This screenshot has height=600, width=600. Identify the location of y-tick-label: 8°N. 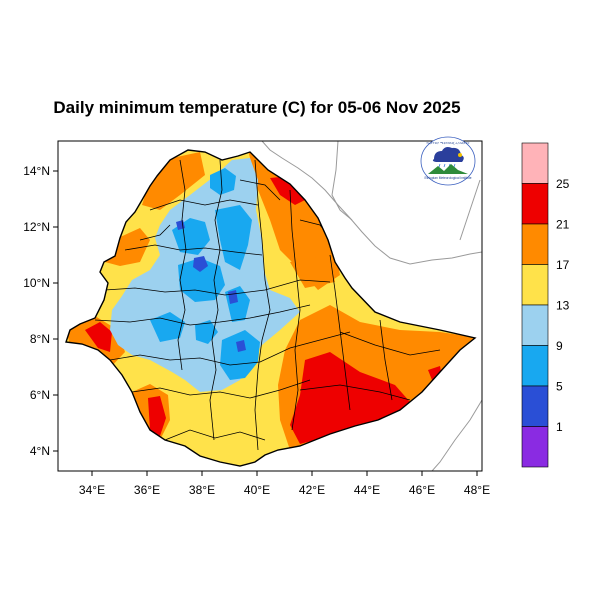
(40, 339).